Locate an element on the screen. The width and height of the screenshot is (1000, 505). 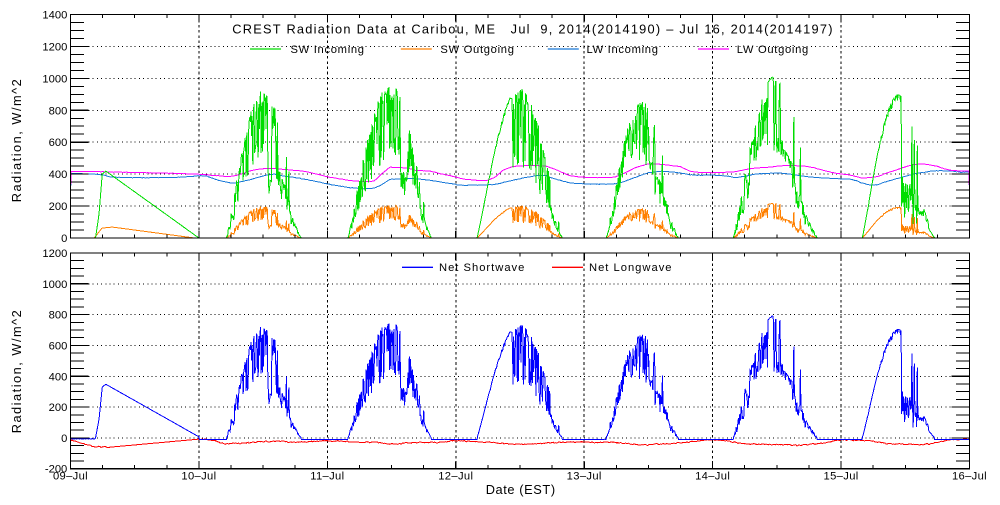
svg-text: Net Shortwave is located at coordinates (482, 268).